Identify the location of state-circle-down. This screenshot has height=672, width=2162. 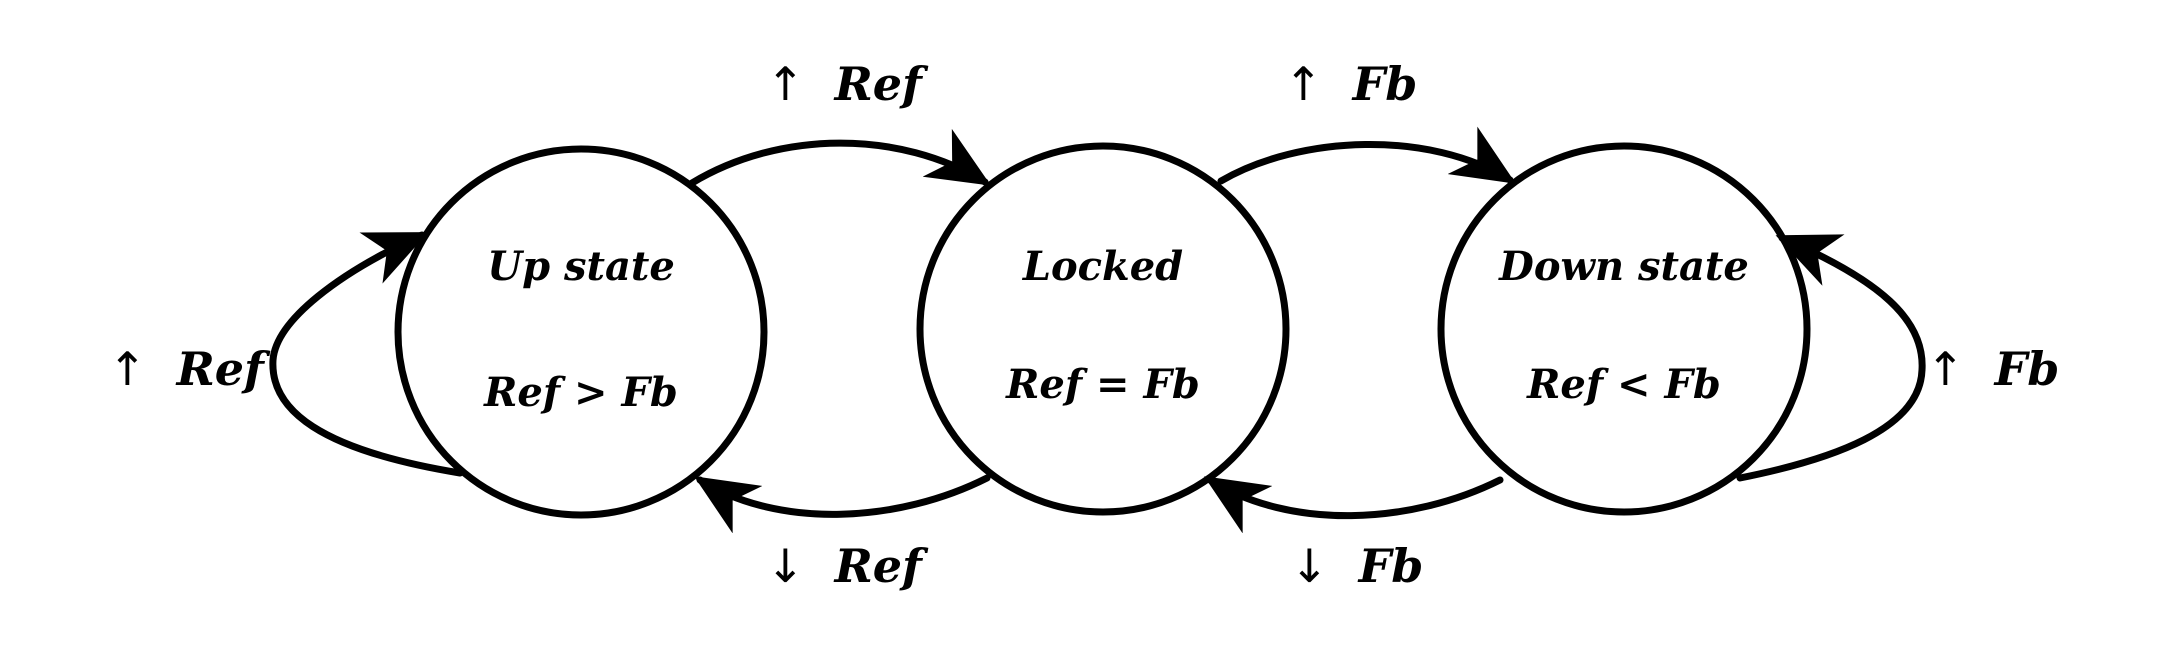
(1624, 329).